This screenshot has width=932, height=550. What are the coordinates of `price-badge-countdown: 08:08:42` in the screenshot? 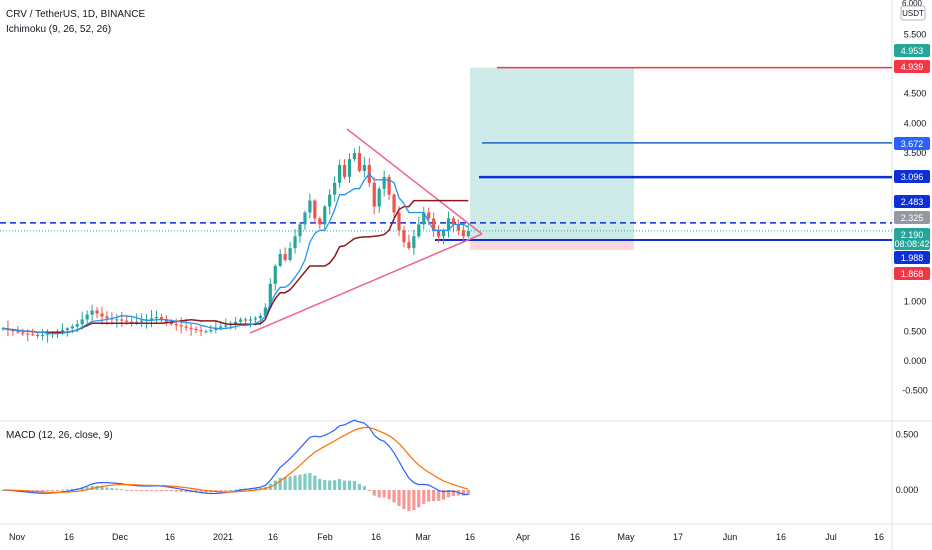 It's located at (911, 244).